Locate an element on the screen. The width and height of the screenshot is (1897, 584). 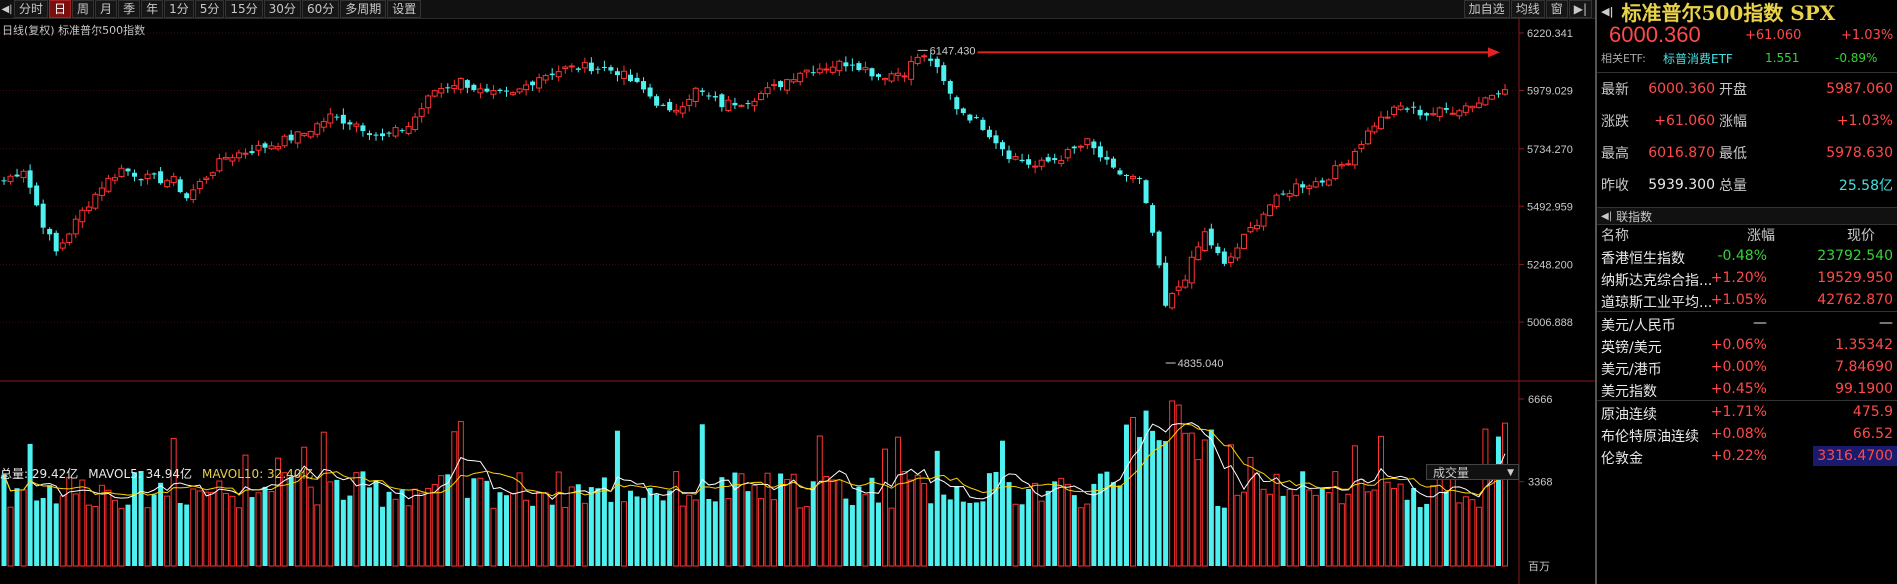
quote-label: 最高 is located at coordinates (1615, 154).